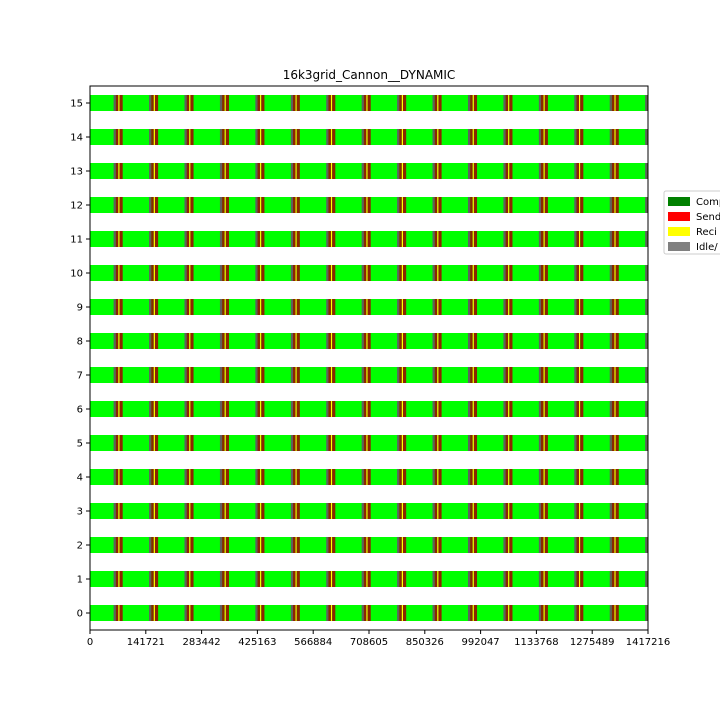  I want to click on y-tick-label: 5, so click(80, 444).